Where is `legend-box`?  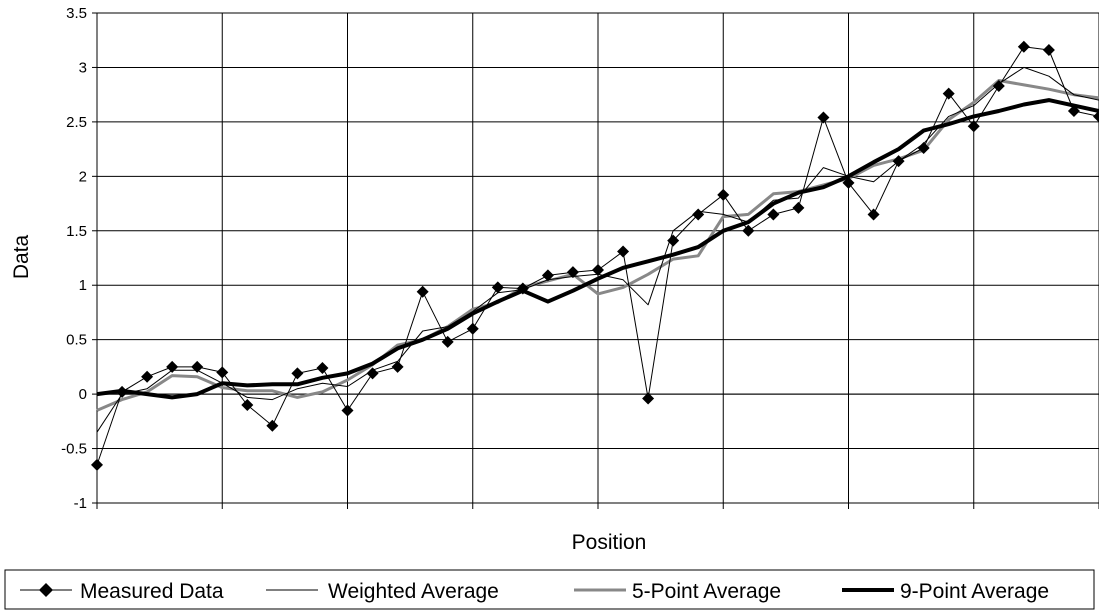 legend-box is located at coordinates (549, 589).